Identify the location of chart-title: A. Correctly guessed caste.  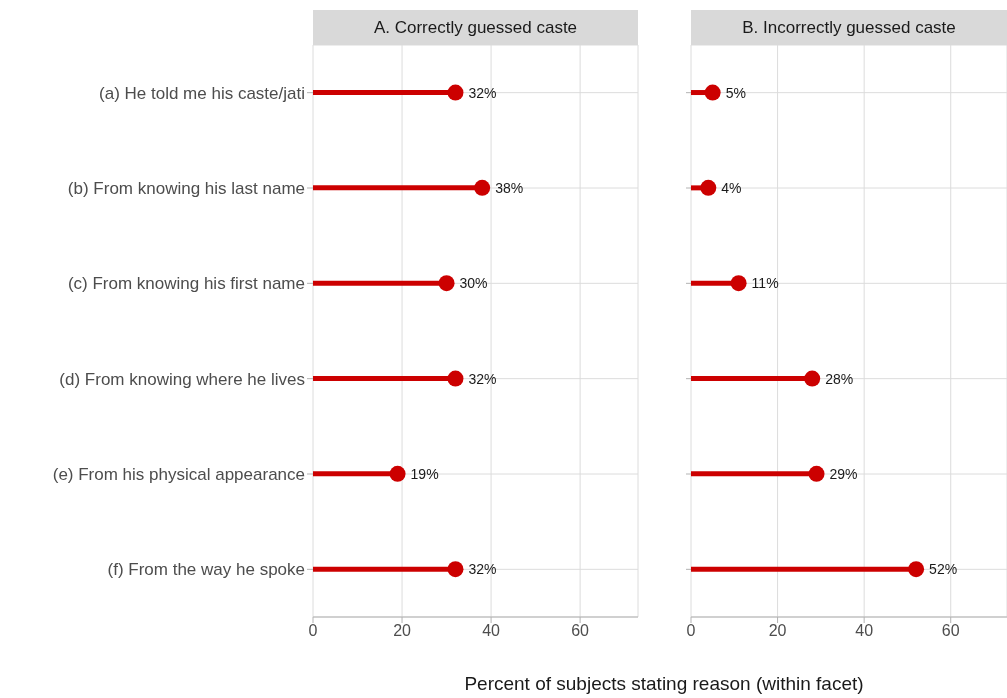
(475, 27).